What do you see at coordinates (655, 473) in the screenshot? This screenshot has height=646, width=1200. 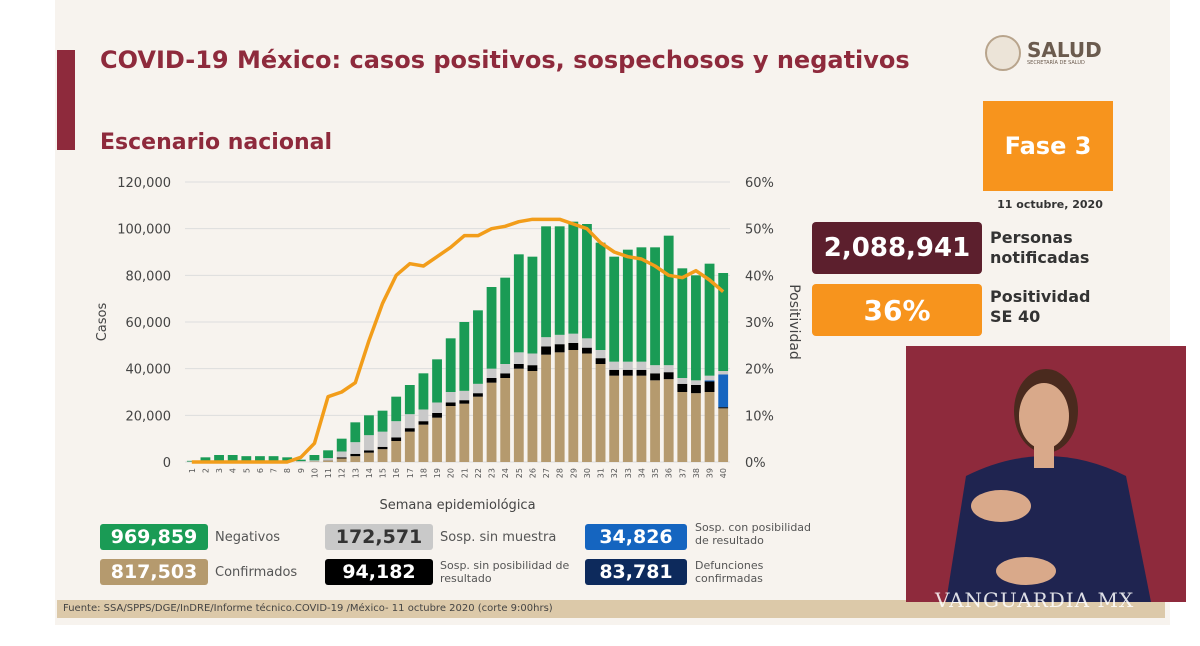 I see `x-tick-label: 35` at bounding box center [655, 473].